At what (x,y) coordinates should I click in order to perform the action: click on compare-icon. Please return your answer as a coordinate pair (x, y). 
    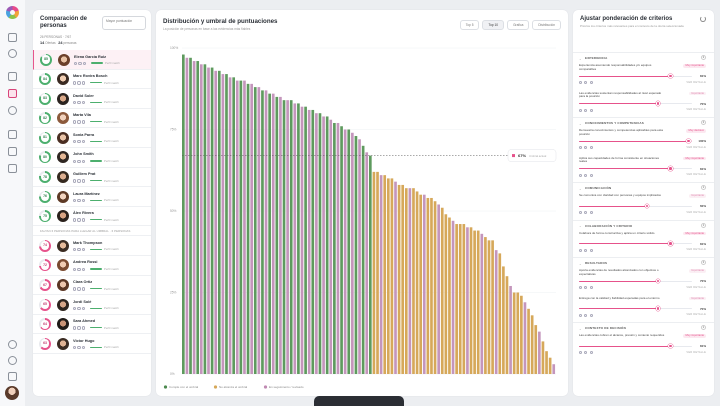
    Looking at the image, I should click on (12, 93).